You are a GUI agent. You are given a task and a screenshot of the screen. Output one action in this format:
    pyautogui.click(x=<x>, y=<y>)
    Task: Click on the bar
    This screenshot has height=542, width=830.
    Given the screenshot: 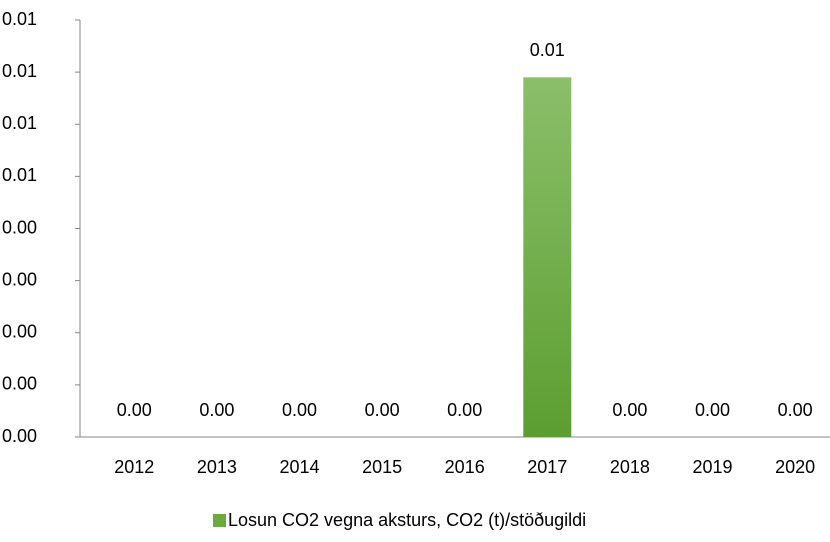 What is the action you would take?
    pyautogui.click(x=547, y=257)
    